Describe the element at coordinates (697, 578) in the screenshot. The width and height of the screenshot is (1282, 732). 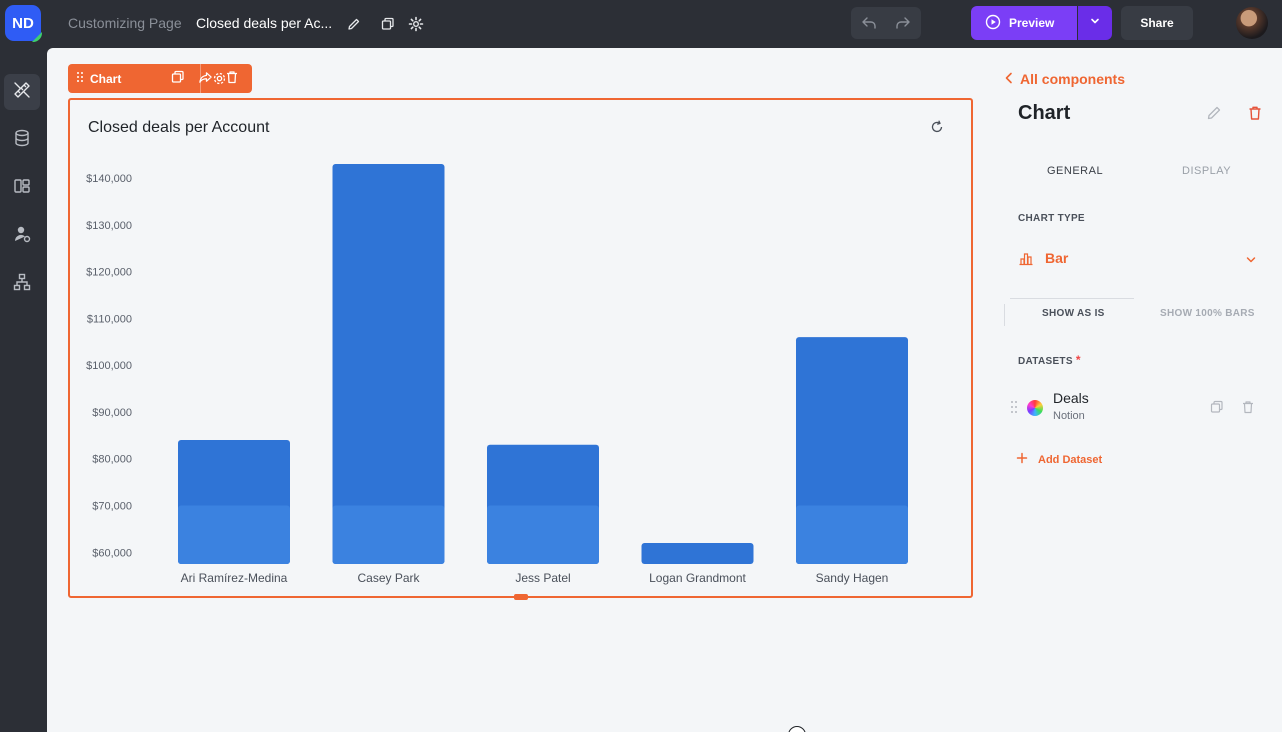
I see `x-category-label: Logan Grandmont` at that location.